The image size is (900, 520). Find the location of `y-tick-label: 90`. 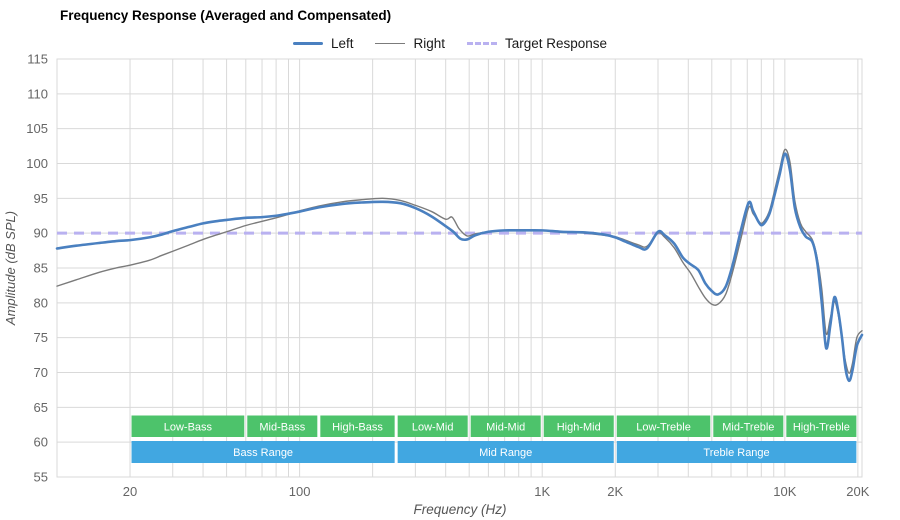

y-tick-label: 90 is located at coordinates (41, 233).